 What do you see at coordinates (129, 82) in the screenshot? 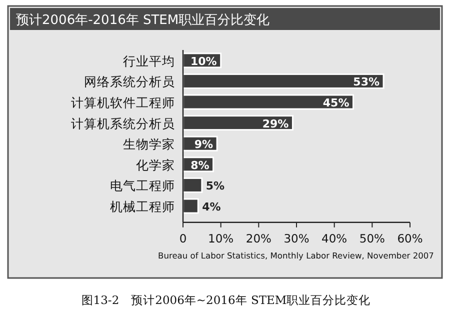
I see `y-tick-label: 网络系统分析员` at bounding box center [129, 82].